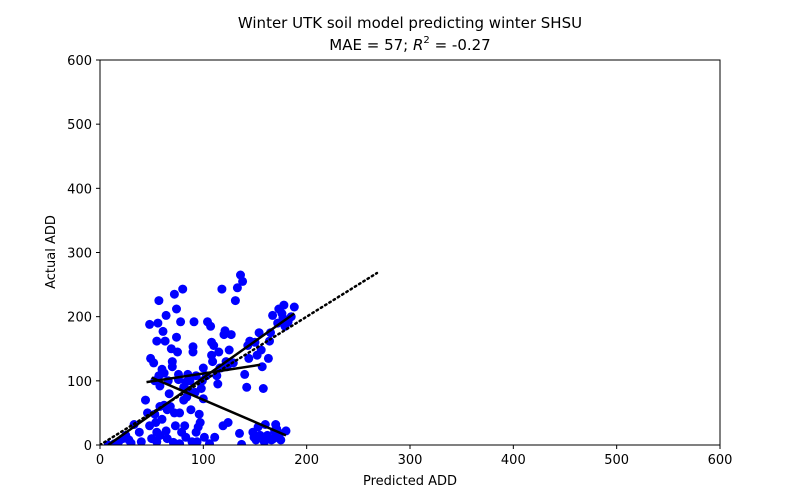  I want to click on r-value: = -0.27, so click(460, 45).